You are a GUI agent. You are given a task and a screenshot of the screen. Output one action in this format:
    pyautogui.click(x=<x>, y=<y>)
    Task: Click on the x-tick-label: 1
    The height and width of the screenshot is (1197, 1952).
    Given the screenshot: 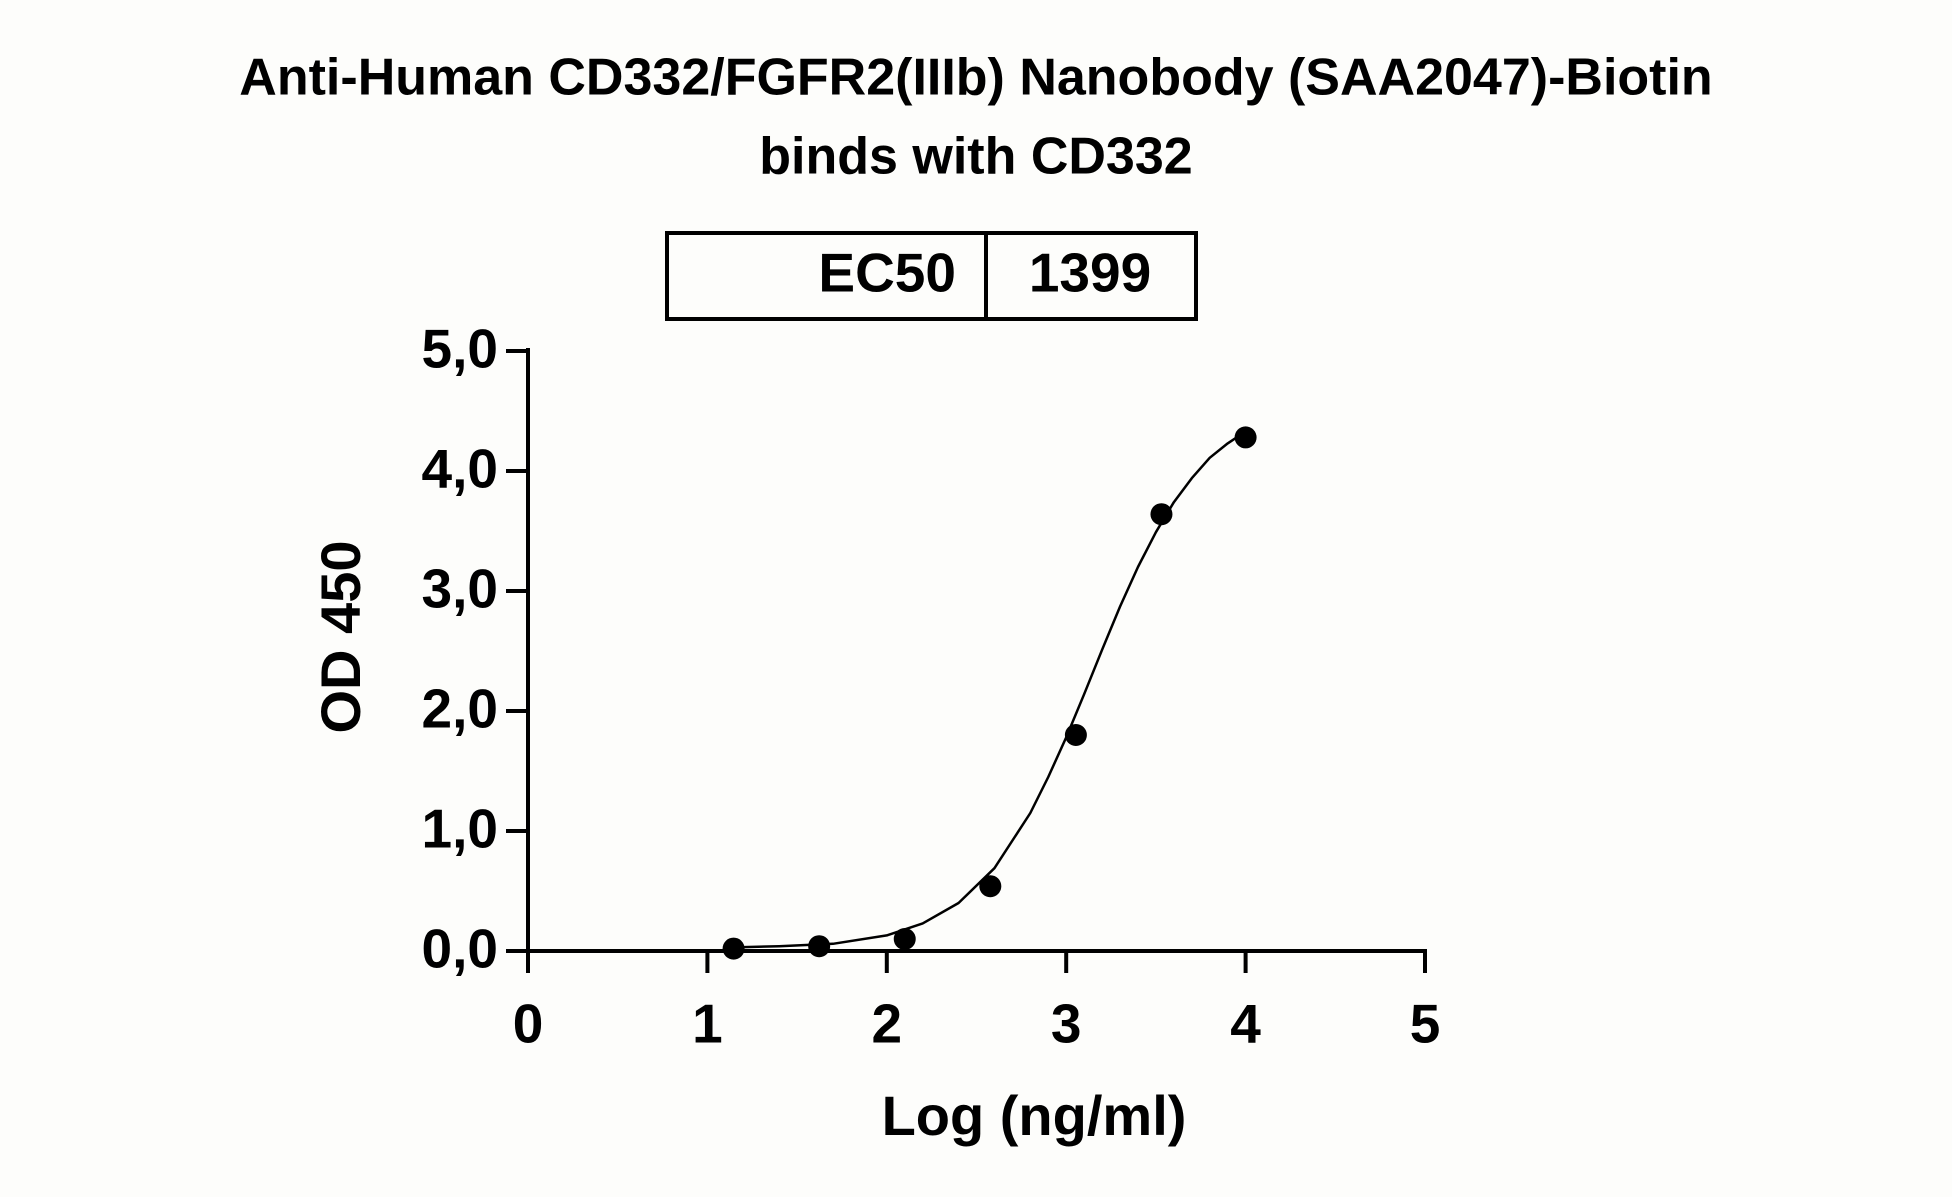 What is the action you would take?
    pyautogui.click(x=707, y=1024)
    